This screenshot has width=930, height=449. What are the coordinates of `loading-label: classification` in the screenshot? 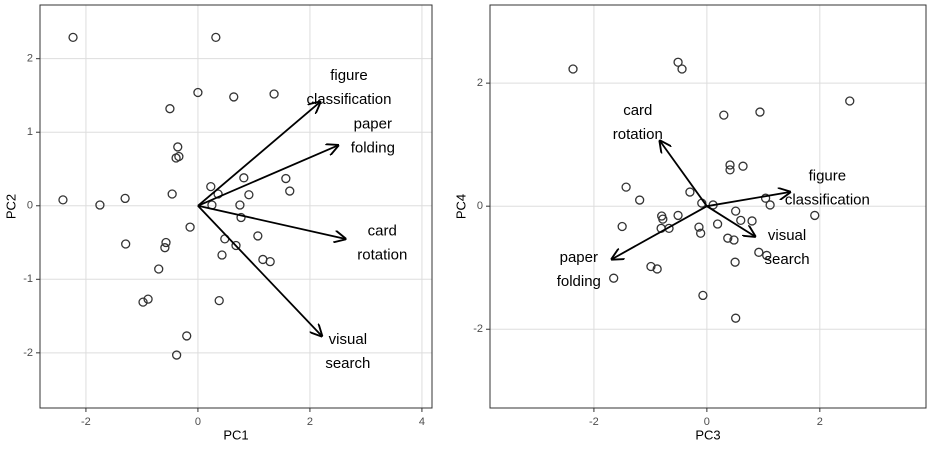 It's located at (827, 199).